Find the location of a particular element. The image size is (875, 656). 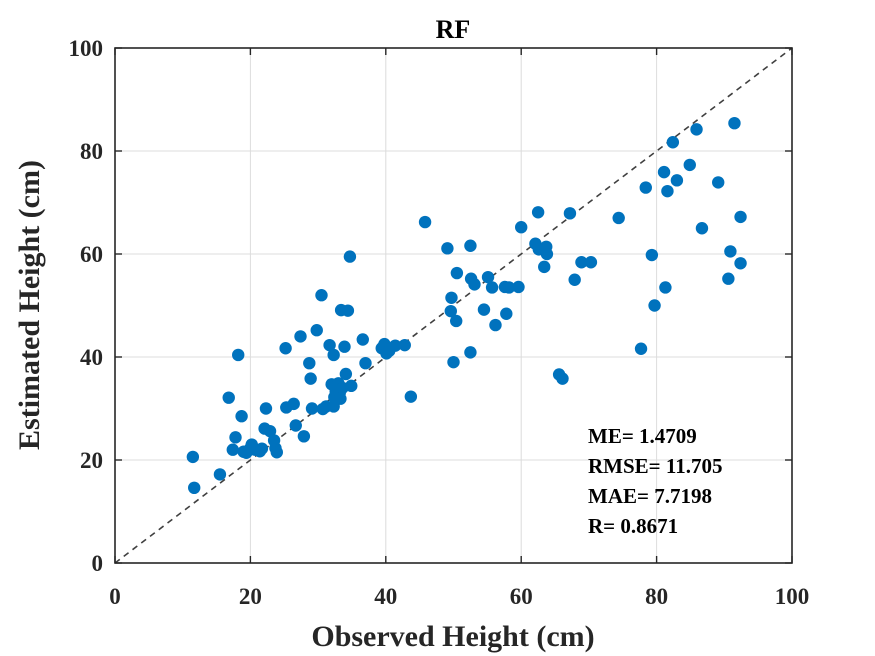

y-tick-label: 0 is located at coordinates (98, 563).